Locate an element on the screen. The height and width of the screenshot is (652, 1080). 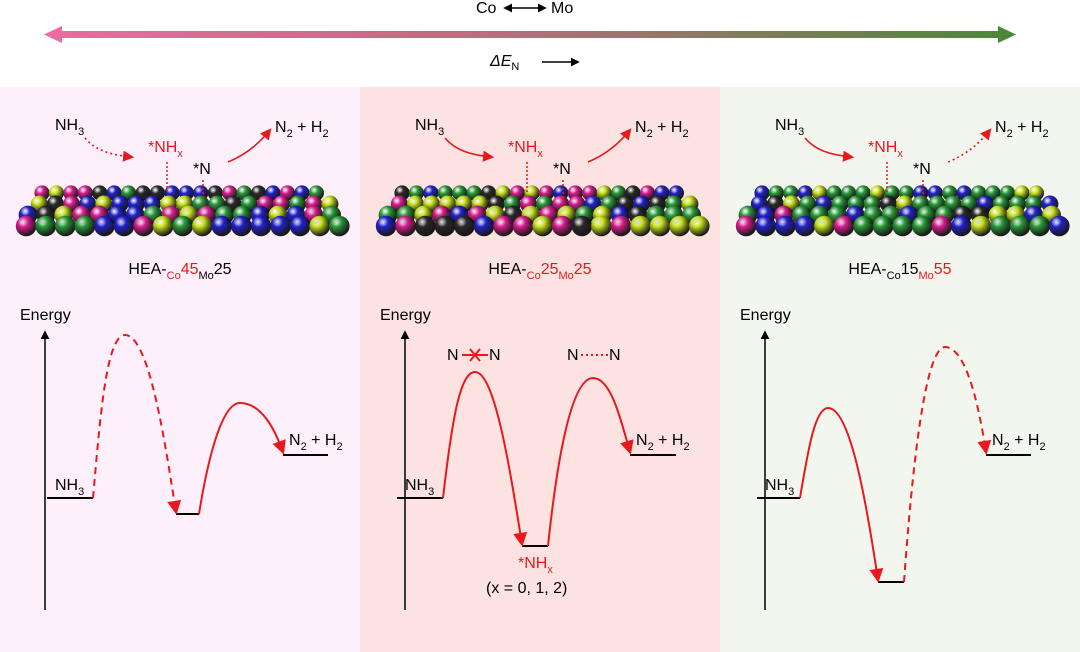
intermediate-label-part: x is located at coordinates (900, 154).